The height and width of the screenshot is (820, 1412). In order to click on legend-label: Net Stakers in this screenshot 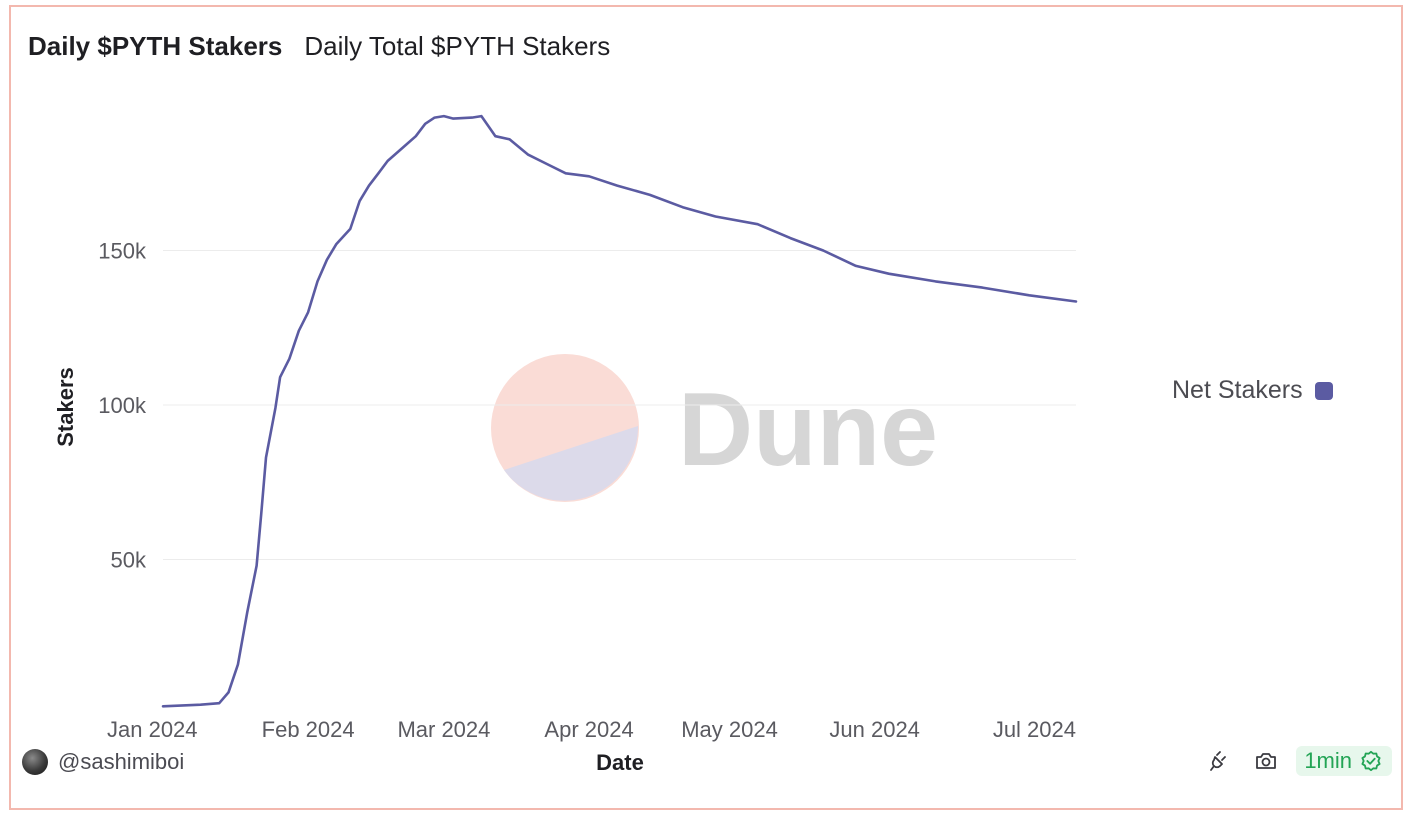, I will do `click(1237, 390)`.